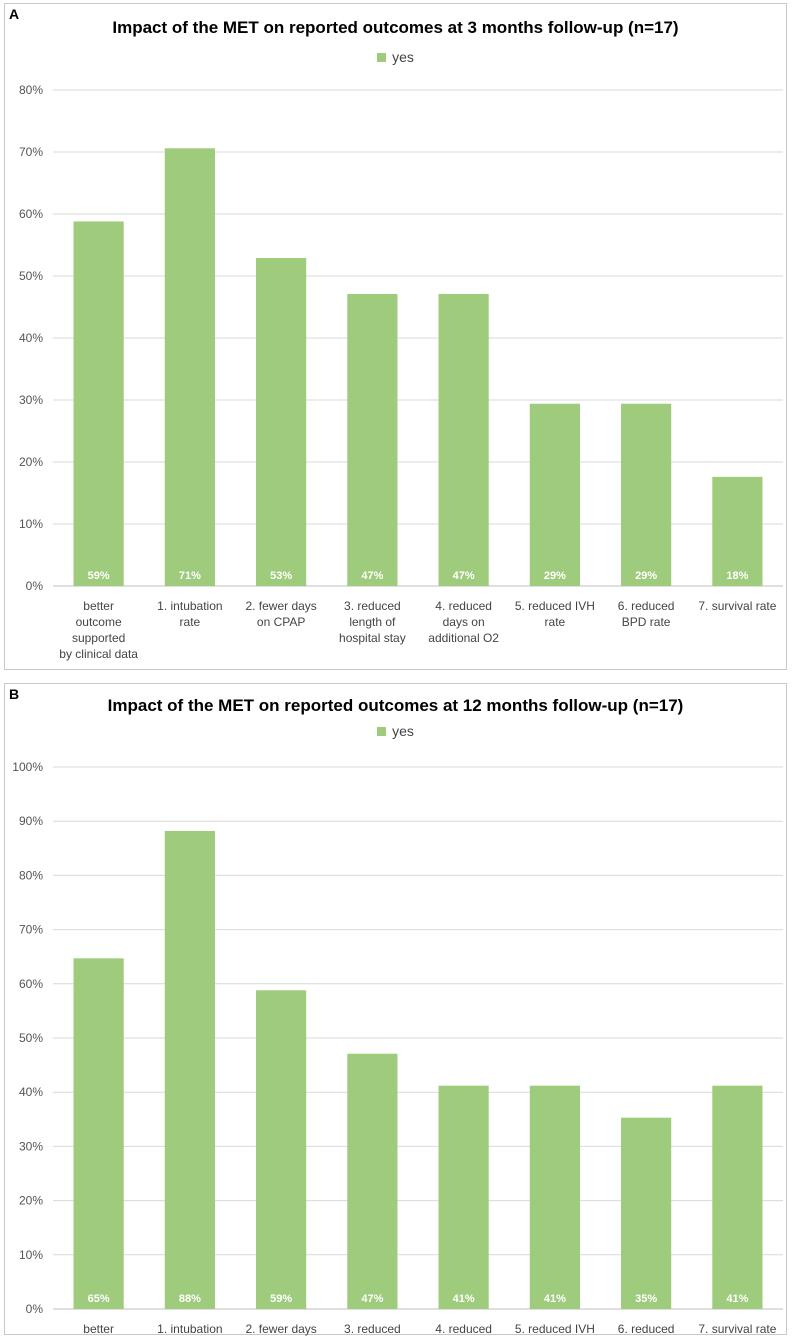 The height and width of the screenshot is (1339, 793). What do you see at coordinates (190, 576) in the screenshot?
I see `data-label: 71%` at bounding box center [190, 576].